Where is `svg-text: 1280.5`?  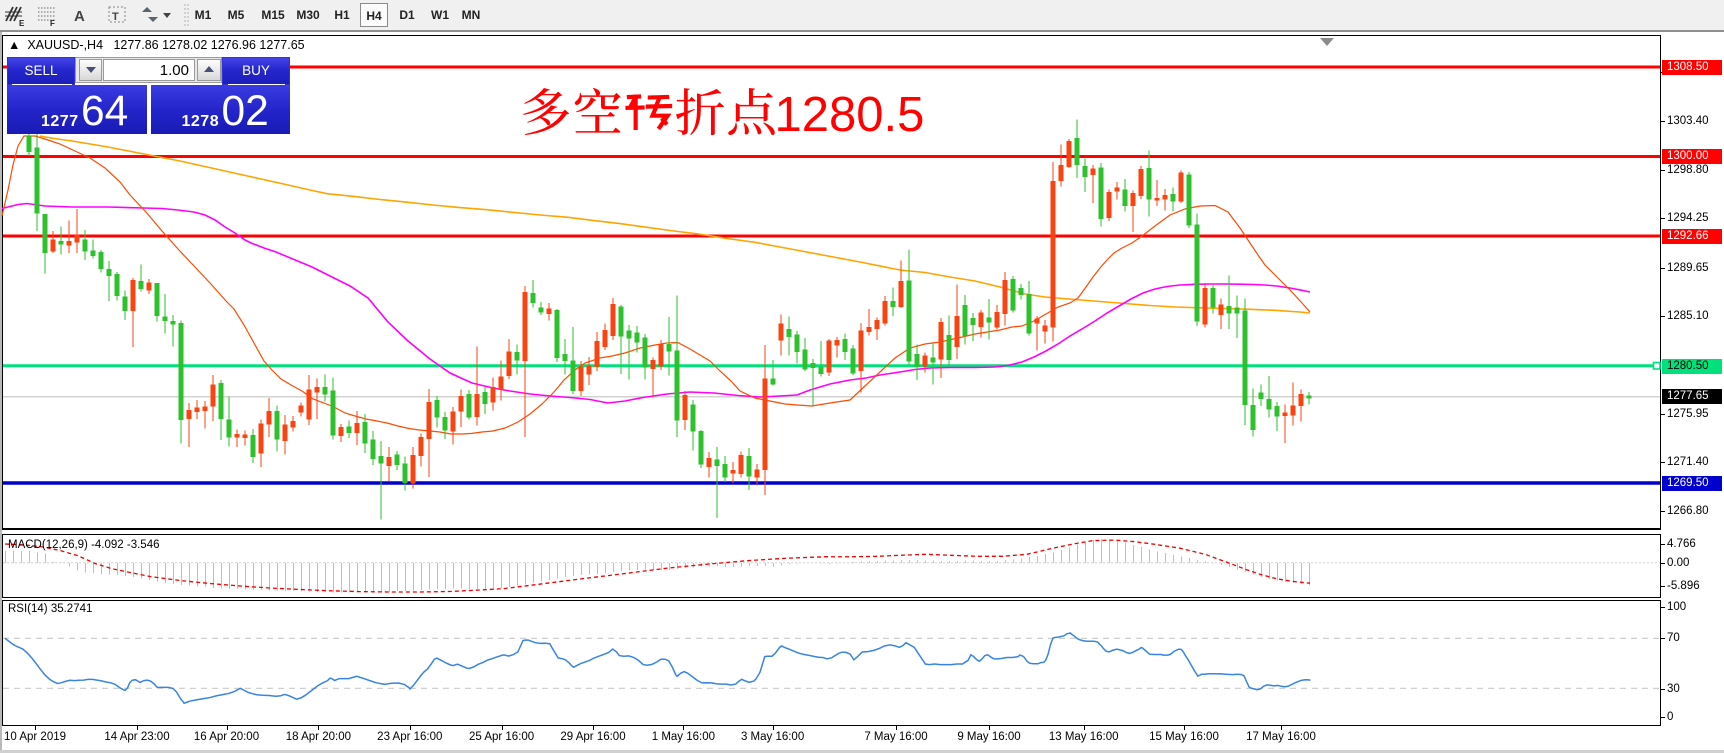 svg-text: 1280.5 is located at coordinates (850, 115).